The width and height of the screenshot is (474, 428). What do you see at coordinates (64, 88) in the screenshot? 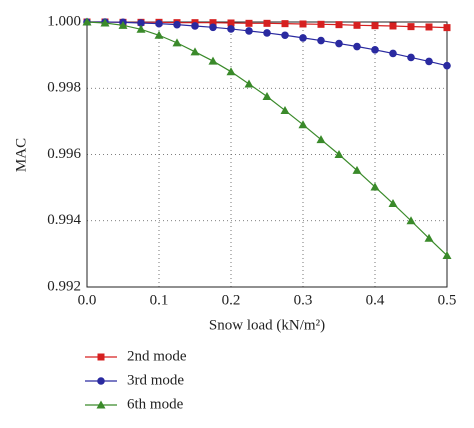
I see `y-tick-label: 0.998` at bounding box center [64, 88].